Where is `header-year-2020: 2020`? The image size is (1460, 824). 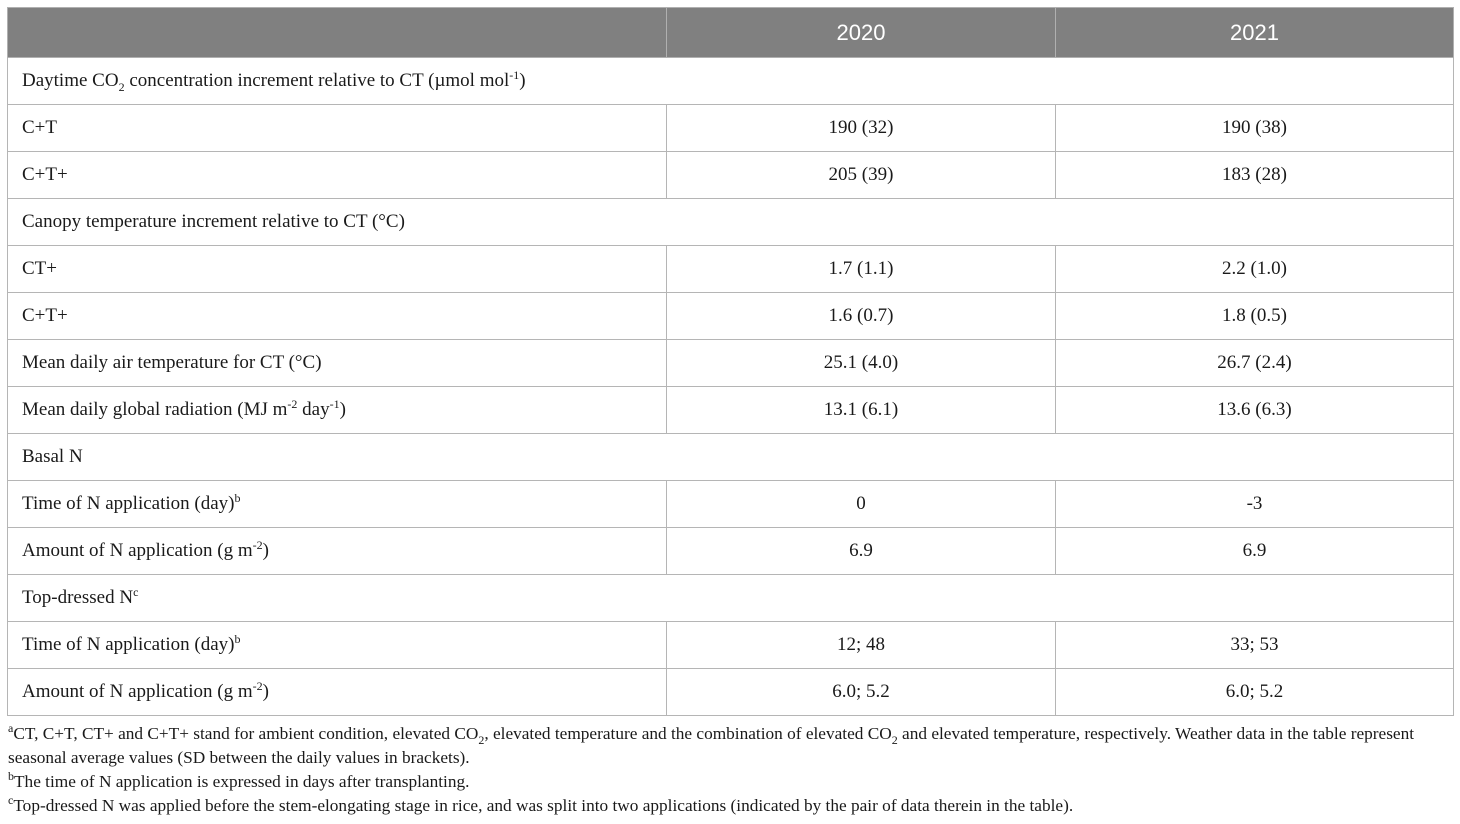
header-year-2020: 2020 is located at coordinates (861, 32).